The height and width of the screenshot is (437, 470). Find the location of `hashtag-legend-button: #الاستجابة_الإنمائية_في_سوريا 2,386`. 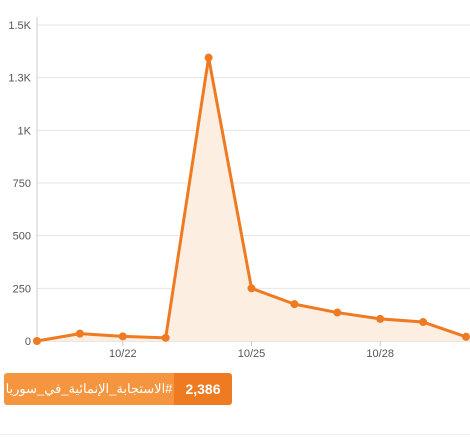

hashtag-legend-button: #الاستجابة_الإنمائية_في_سوريا 2,386 is located at coordinates (118, 389).